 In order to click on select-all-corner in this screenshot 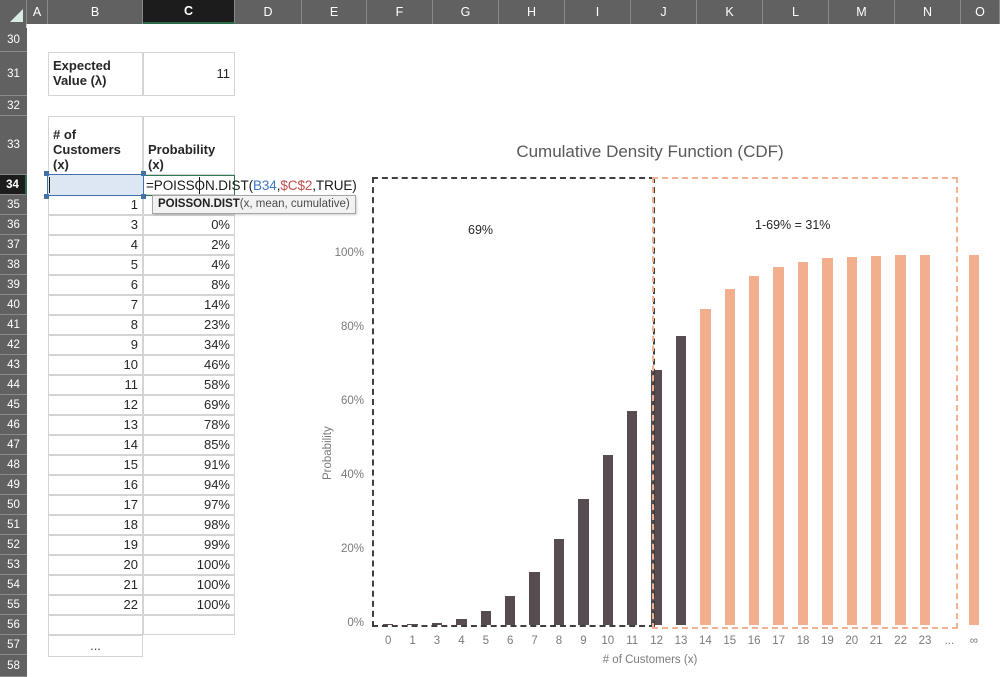, I will do `click(13, 12)`.